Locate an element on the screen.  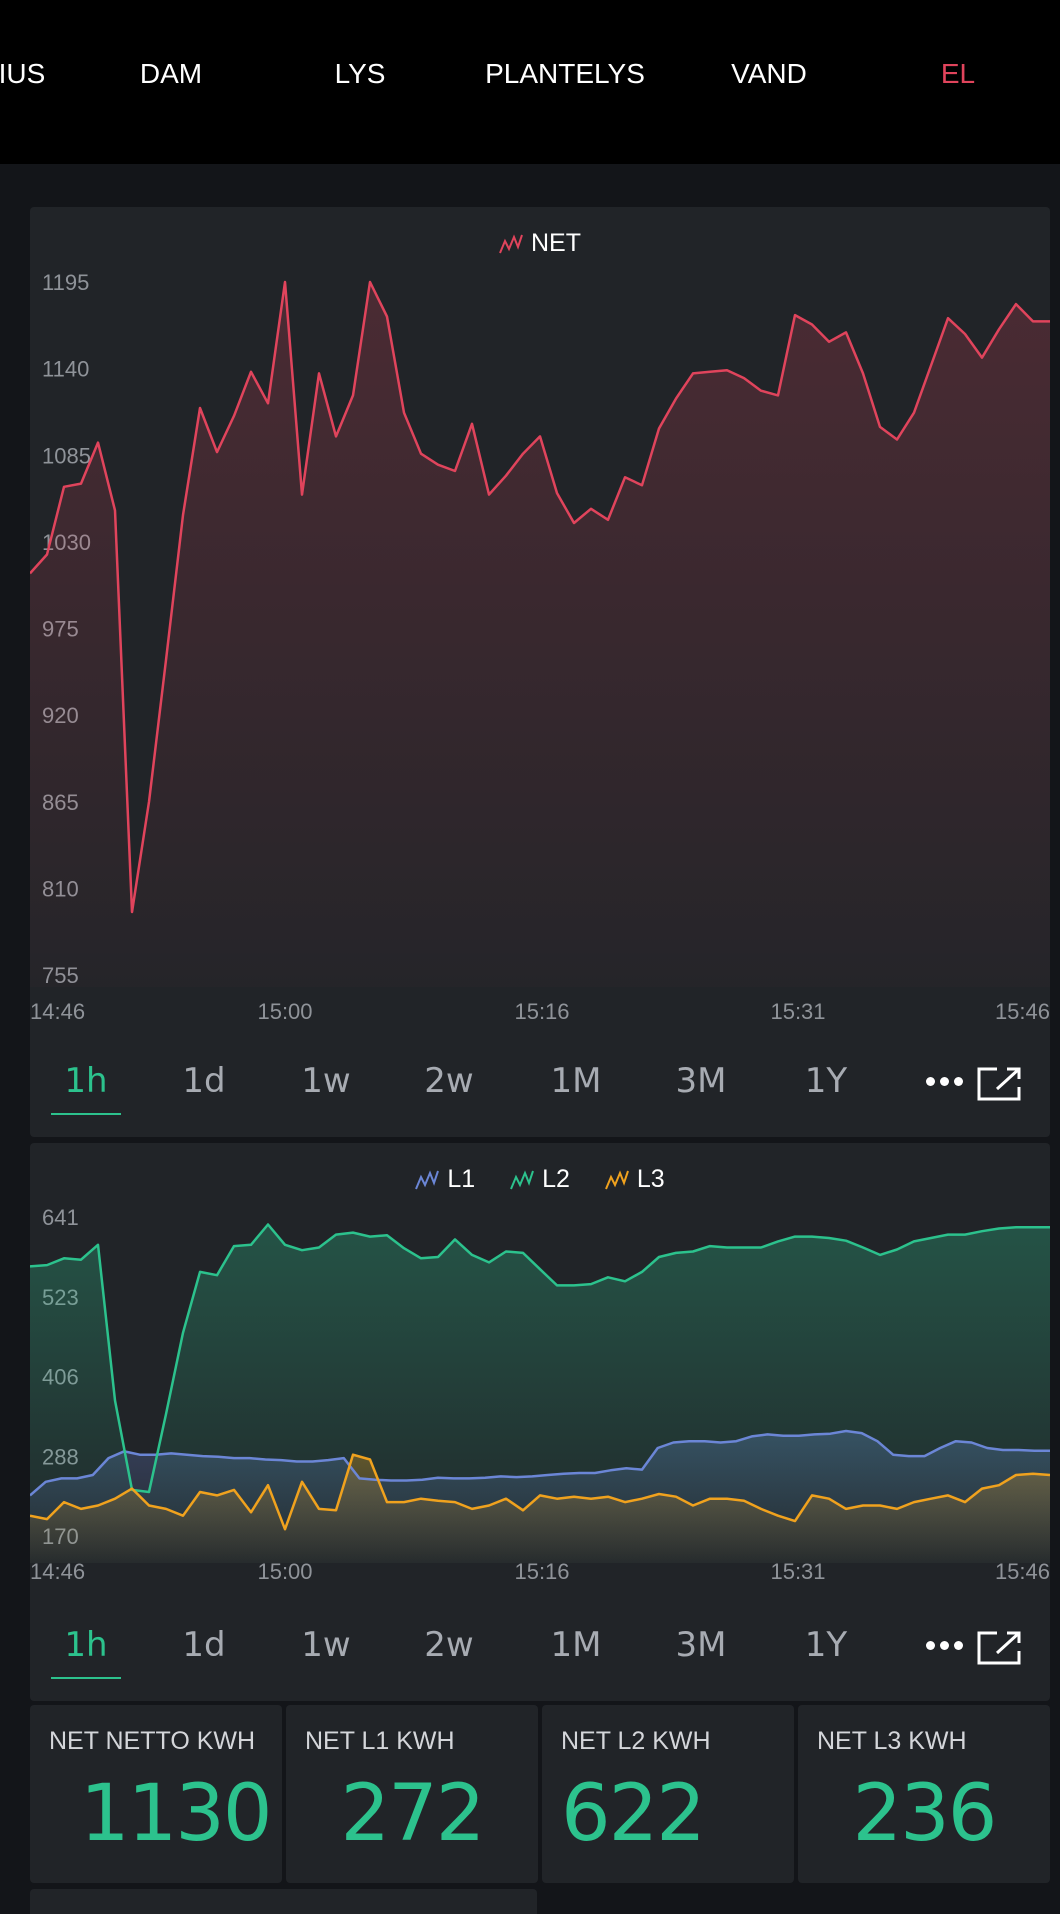
tile-net-l1-kwh: NET L1 KWH 272 is located at coordinates (412, 1794).